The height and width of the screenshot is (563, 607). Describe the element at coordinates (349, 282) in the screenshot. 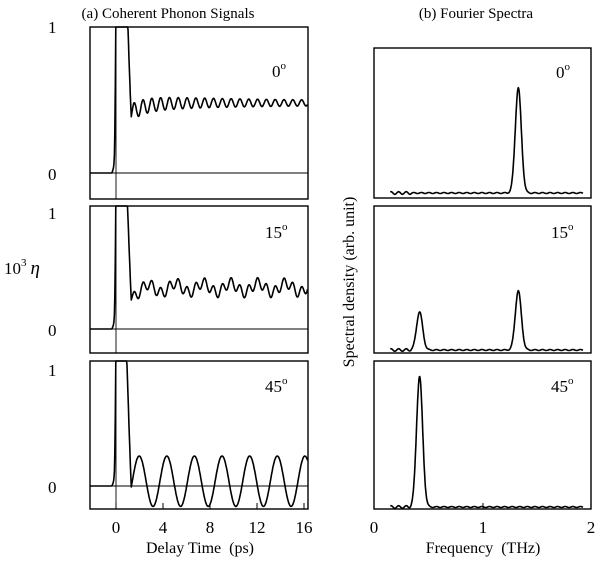

I see `right-ylabel: Spectral density (arb. unit)` at that location.